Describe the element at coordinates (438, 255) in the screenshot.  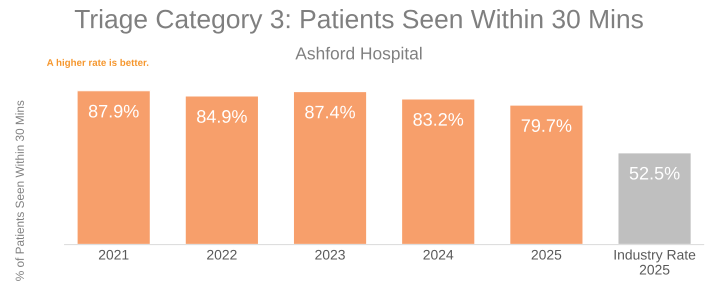
I see `x-tick-label: 2024` at that location.